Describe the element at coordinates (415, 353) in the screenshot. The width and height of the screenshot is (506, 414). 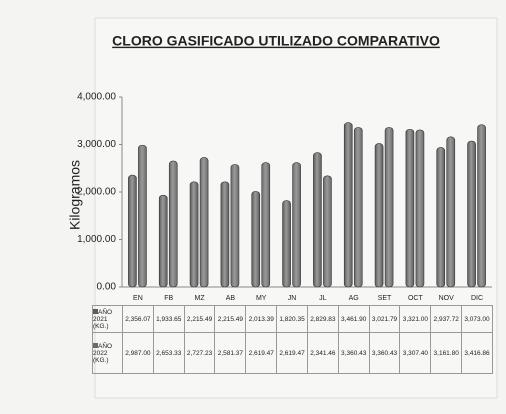
I see `data-label: 3,307.40` at that location.